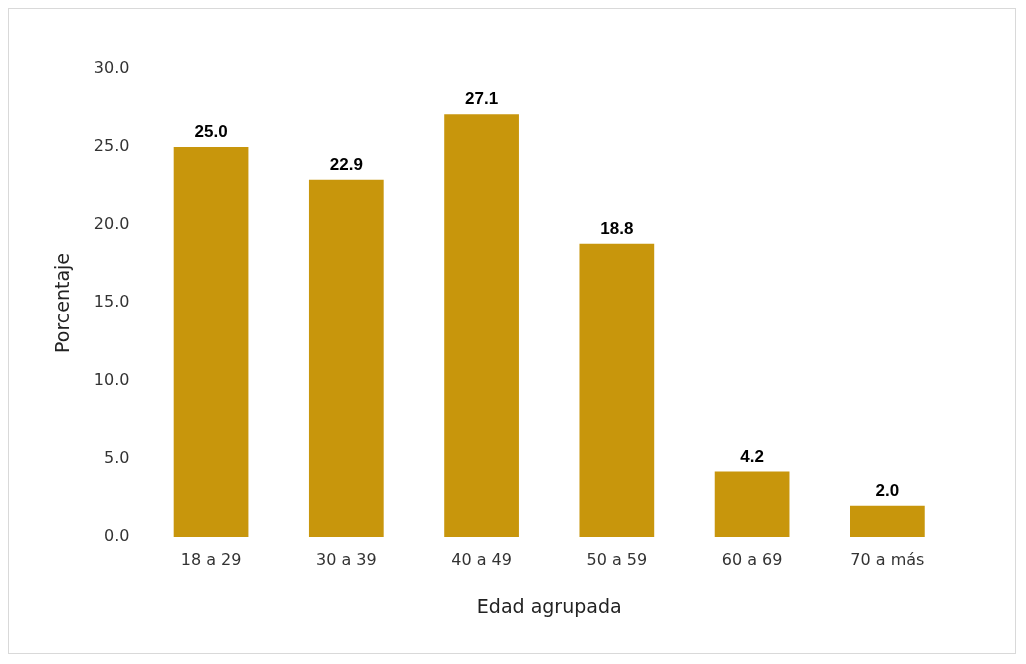 Image resolution: width=1026 pixels, height=664 pixels. What do you see at coordinates (346, 164) in the screenshot?
I see `data-label: 22.9` at bounding box center [346, 164].